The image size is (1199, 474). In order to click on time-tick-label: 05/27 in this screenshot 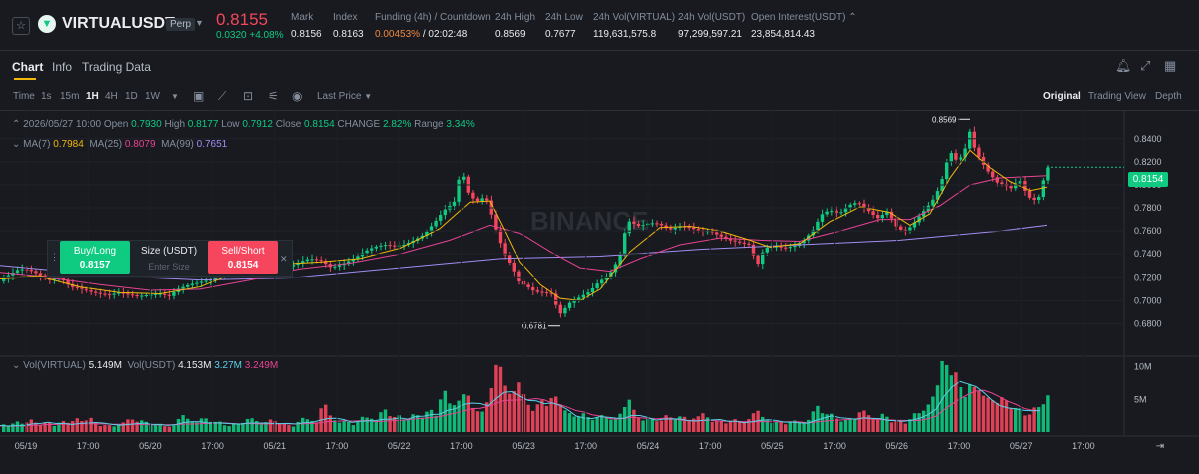, I will do `click(1021, 446)`.